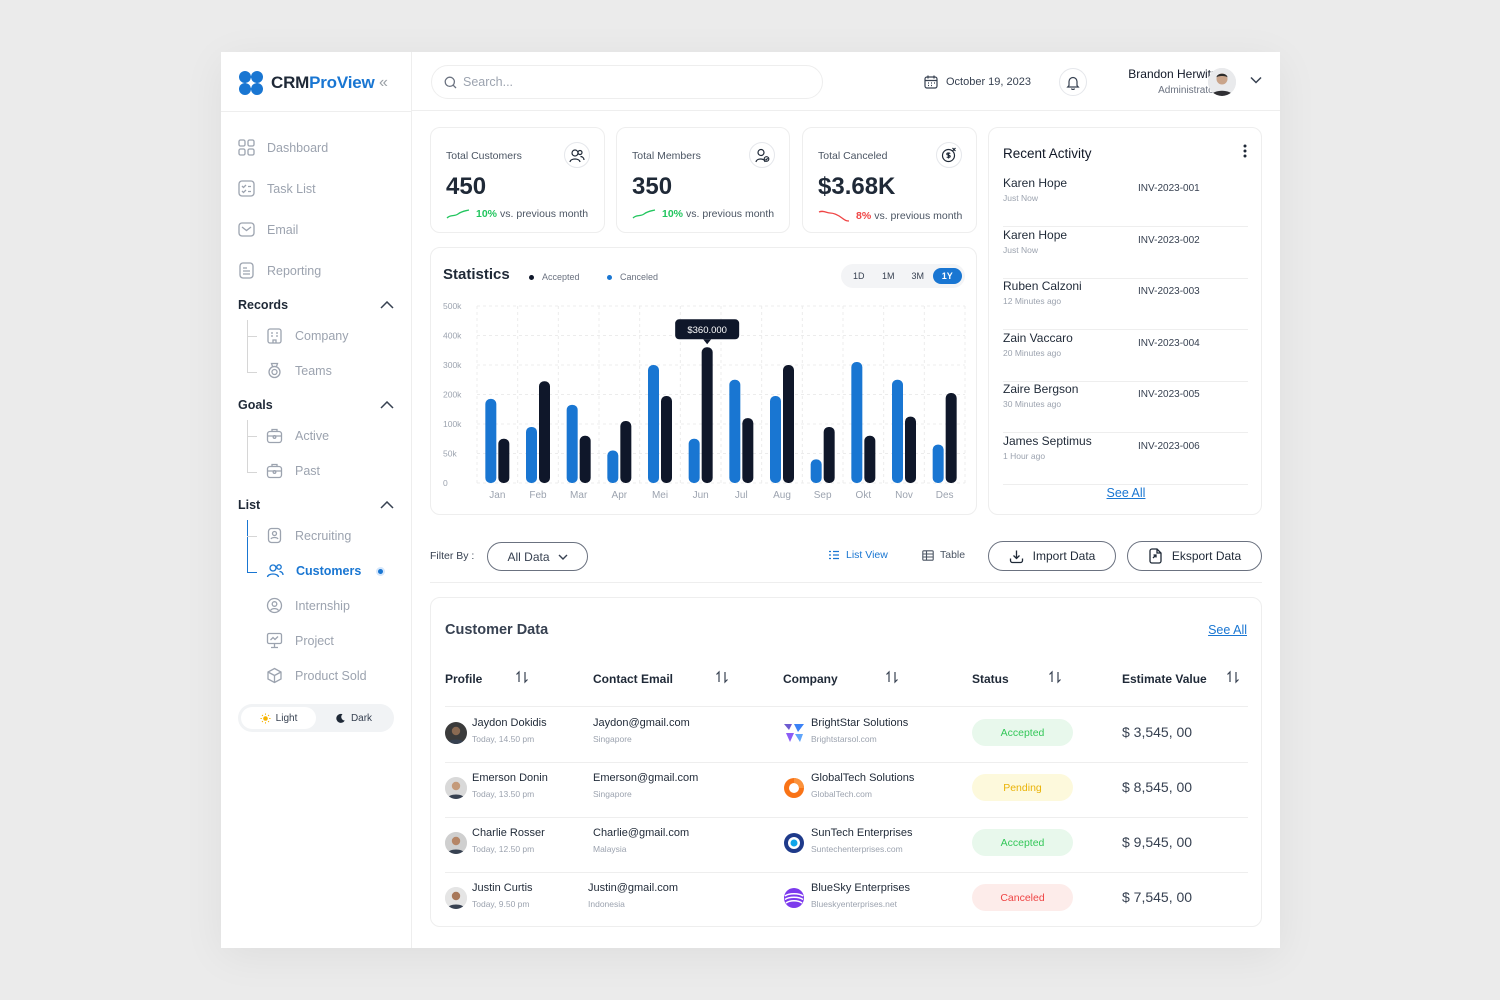 This screenshot has height=1000, width=1500. Describe the element at coordinates (864, 216) in the screenshot. I see `stat-percent: 8%` at that location.